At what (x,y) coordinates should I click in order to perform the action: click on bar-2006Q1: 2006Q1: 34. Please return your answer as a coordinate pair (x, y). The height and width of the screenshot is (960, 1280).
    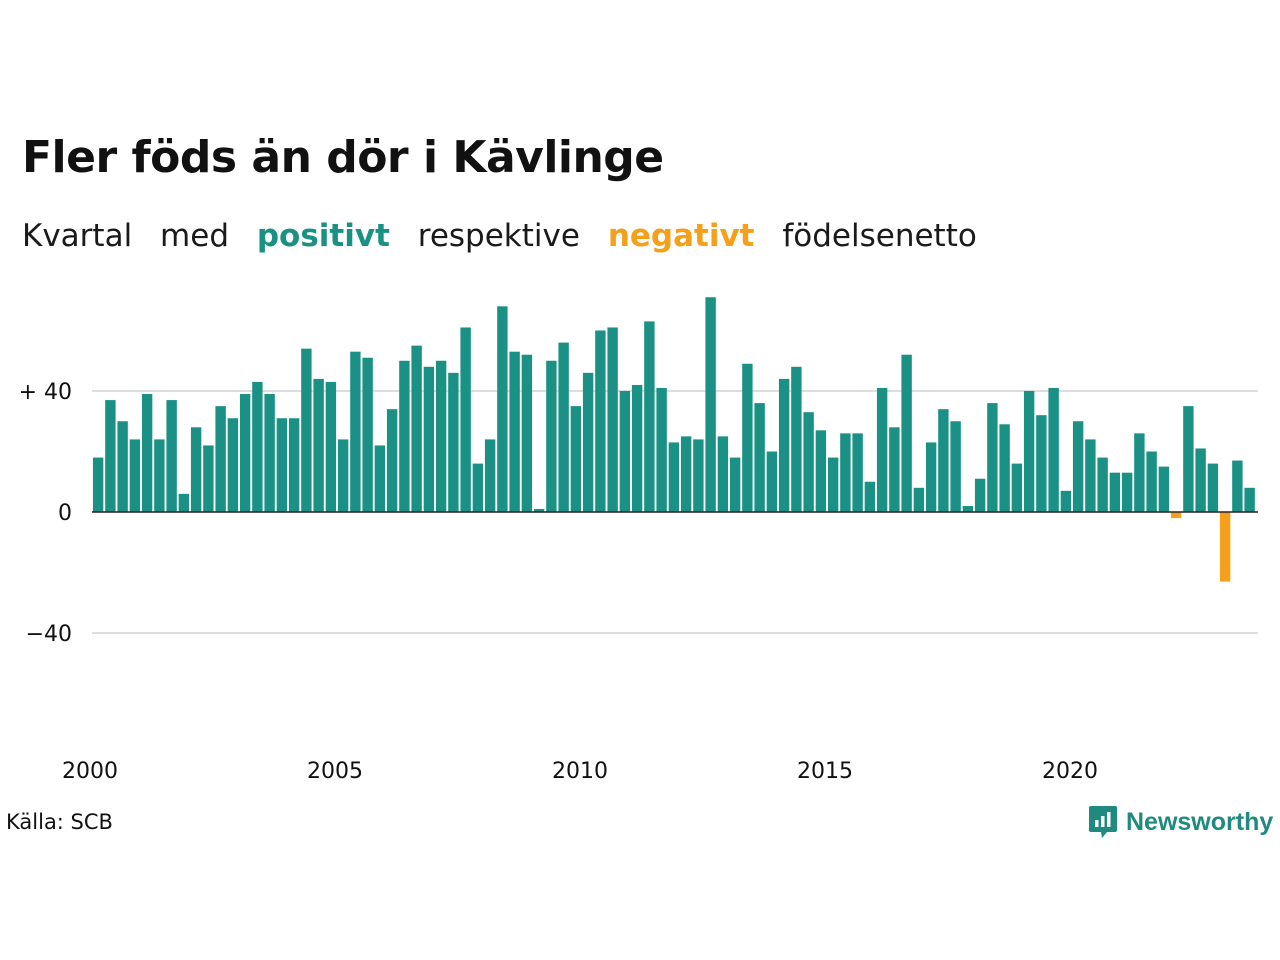
    Looking at the image, I should click on (392, 460).